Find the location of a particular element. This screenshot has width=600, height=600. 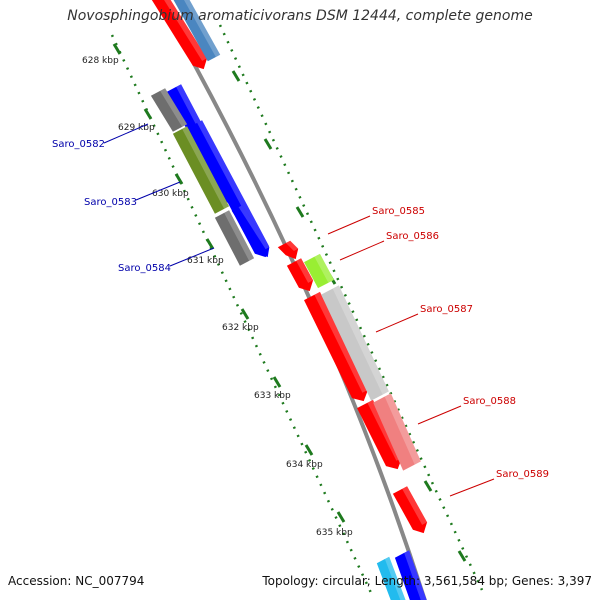

kbp-label: 629 kbp is located at coordinates (136, 128).